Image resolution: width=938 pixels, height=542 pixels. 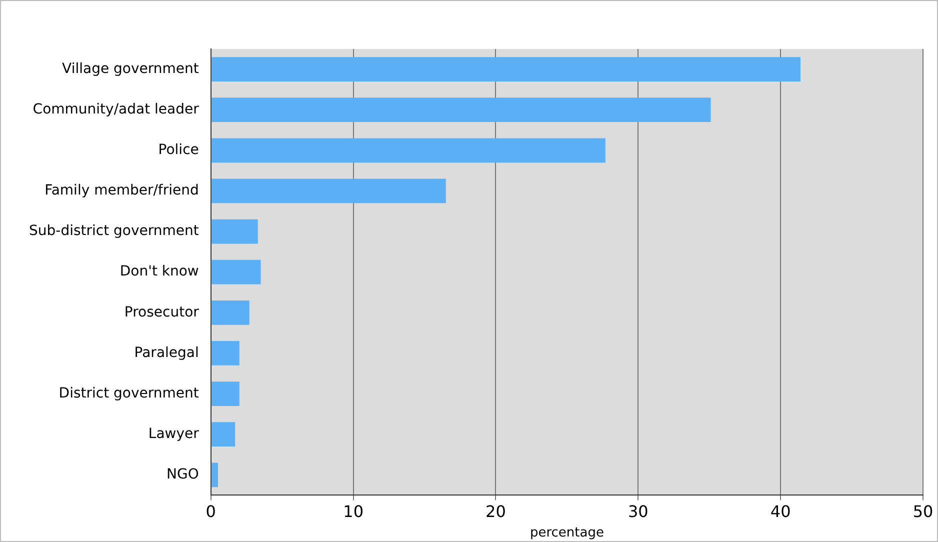 What do you see at coordinates (162, 312) in the screenshot?
I see `y-tick-label: Prosecutor` at bounding box center [162, 312].